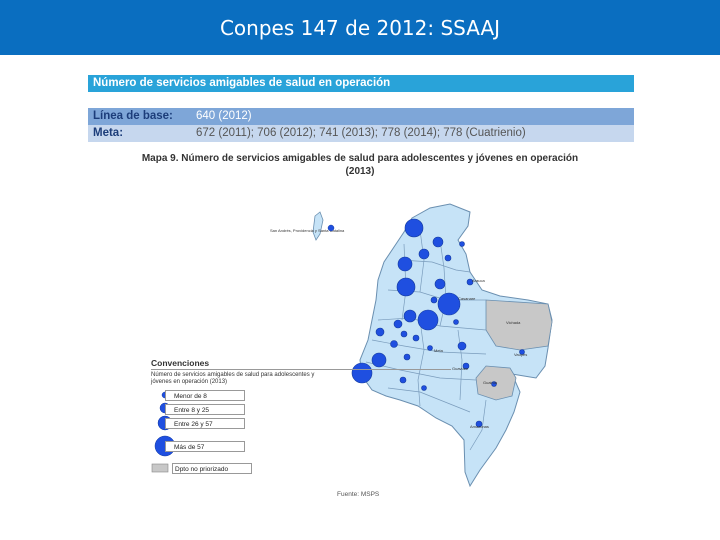  Describe the element at coordinates (478, 280) in the screenshot. I see `place-label-arauca: Arauca` at that location.